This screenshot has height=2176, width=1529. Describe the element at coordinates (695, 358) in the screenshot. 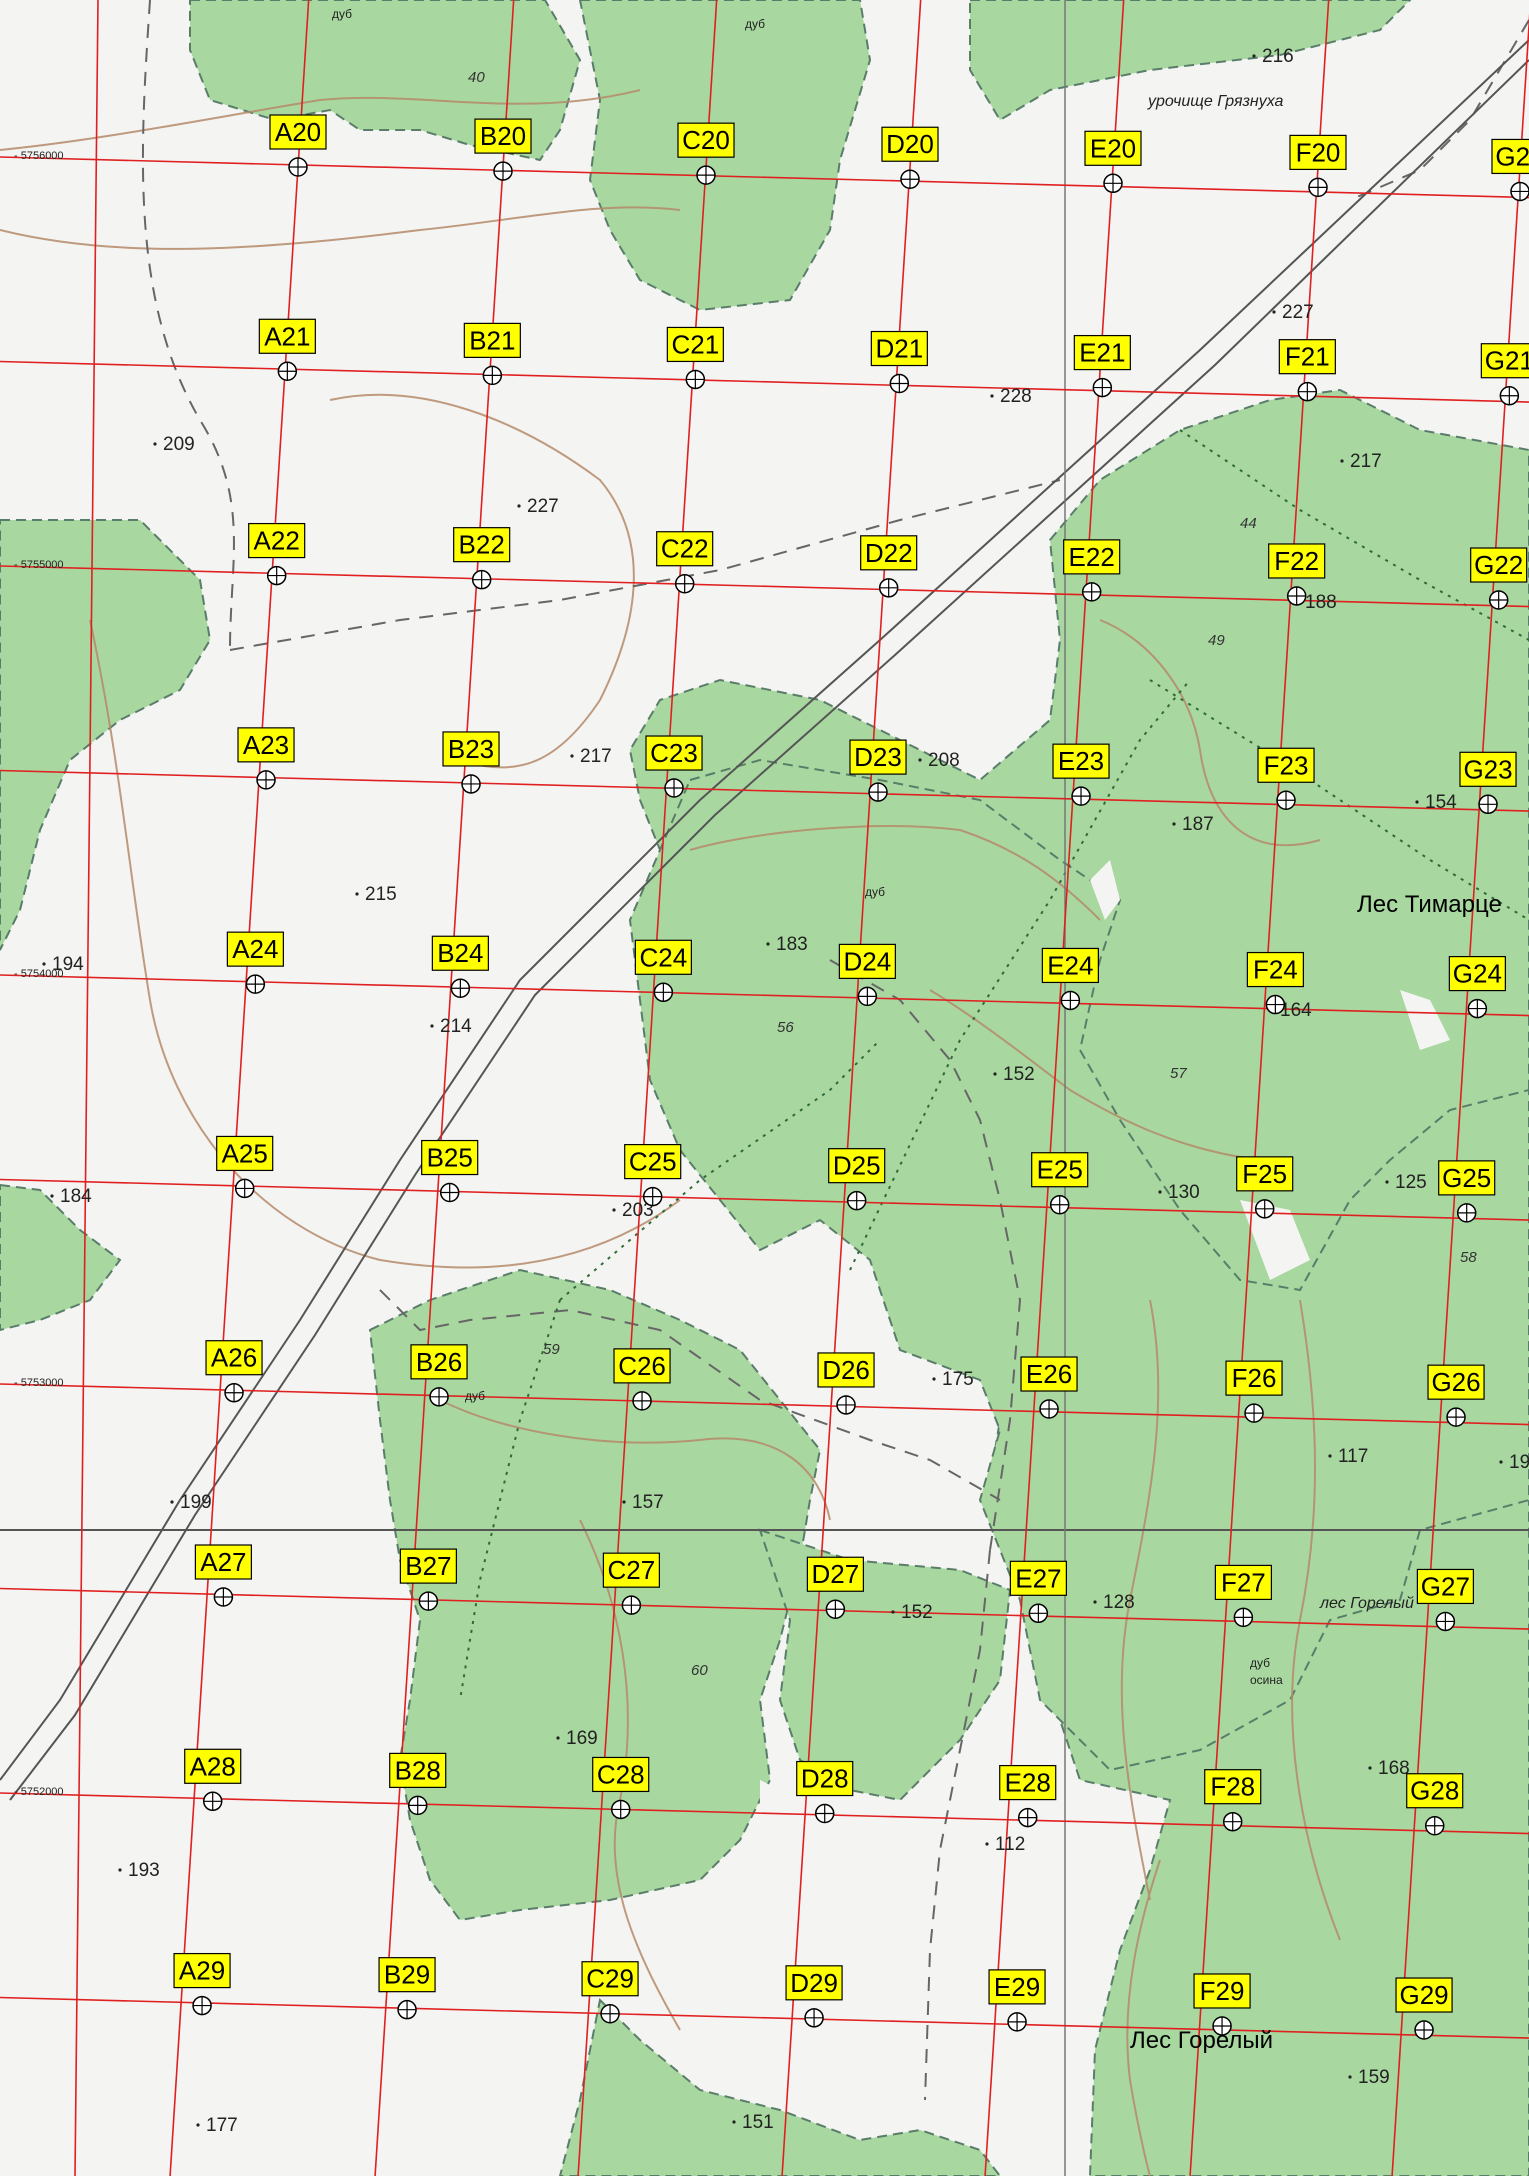

I see `grid-marker-C21: C21` at that location.